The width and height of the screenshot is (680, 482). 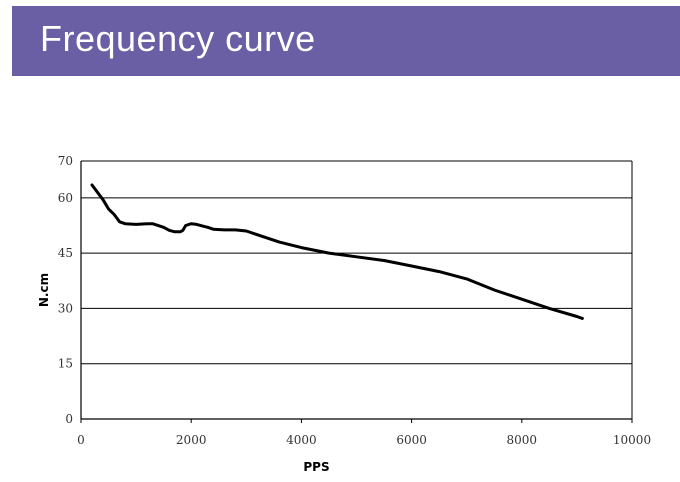 What do you see at coordinates (65, 290) in the screenshot?
I see `y-tick-labels: 0 15 30 45 60 70` at bounding box center [65, 290].